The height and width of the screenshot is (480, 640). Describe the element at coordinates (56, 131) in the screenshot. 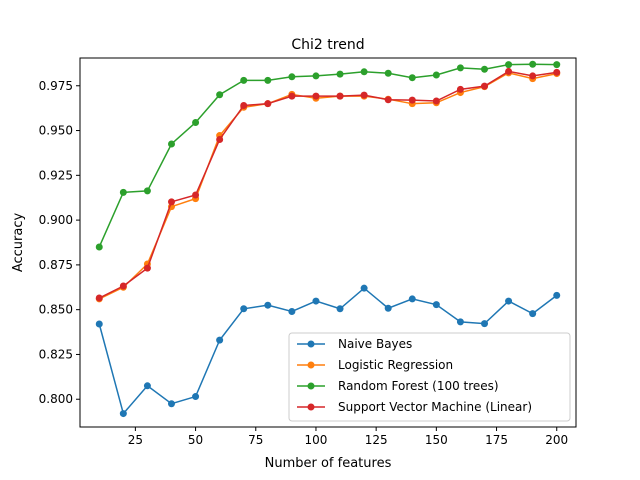

I see `y-tick-label: 0.950` at that location.